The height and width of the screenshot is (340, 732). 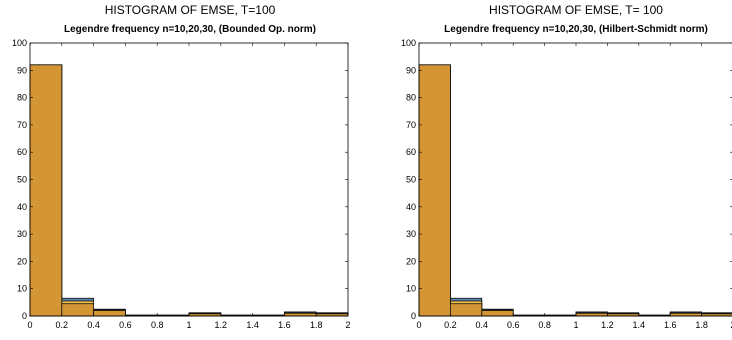 What do you see at coordinates (190, 10) in the screenshot?
I see `chart-title: HISTOGRAM OF EMSE, T=100` at bounding box center [190, 10].